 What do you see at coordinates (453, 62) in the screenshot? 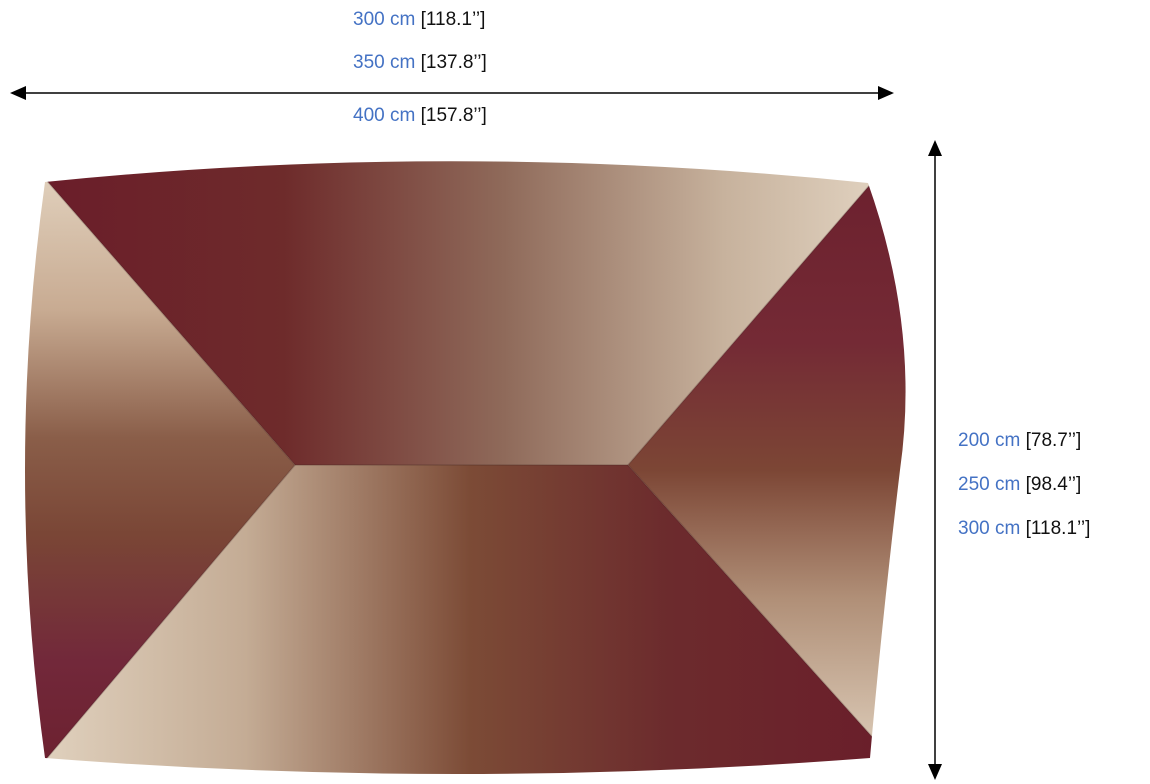
I see `width-imperial: [137.8’’]` at bounding box center [453, 62].